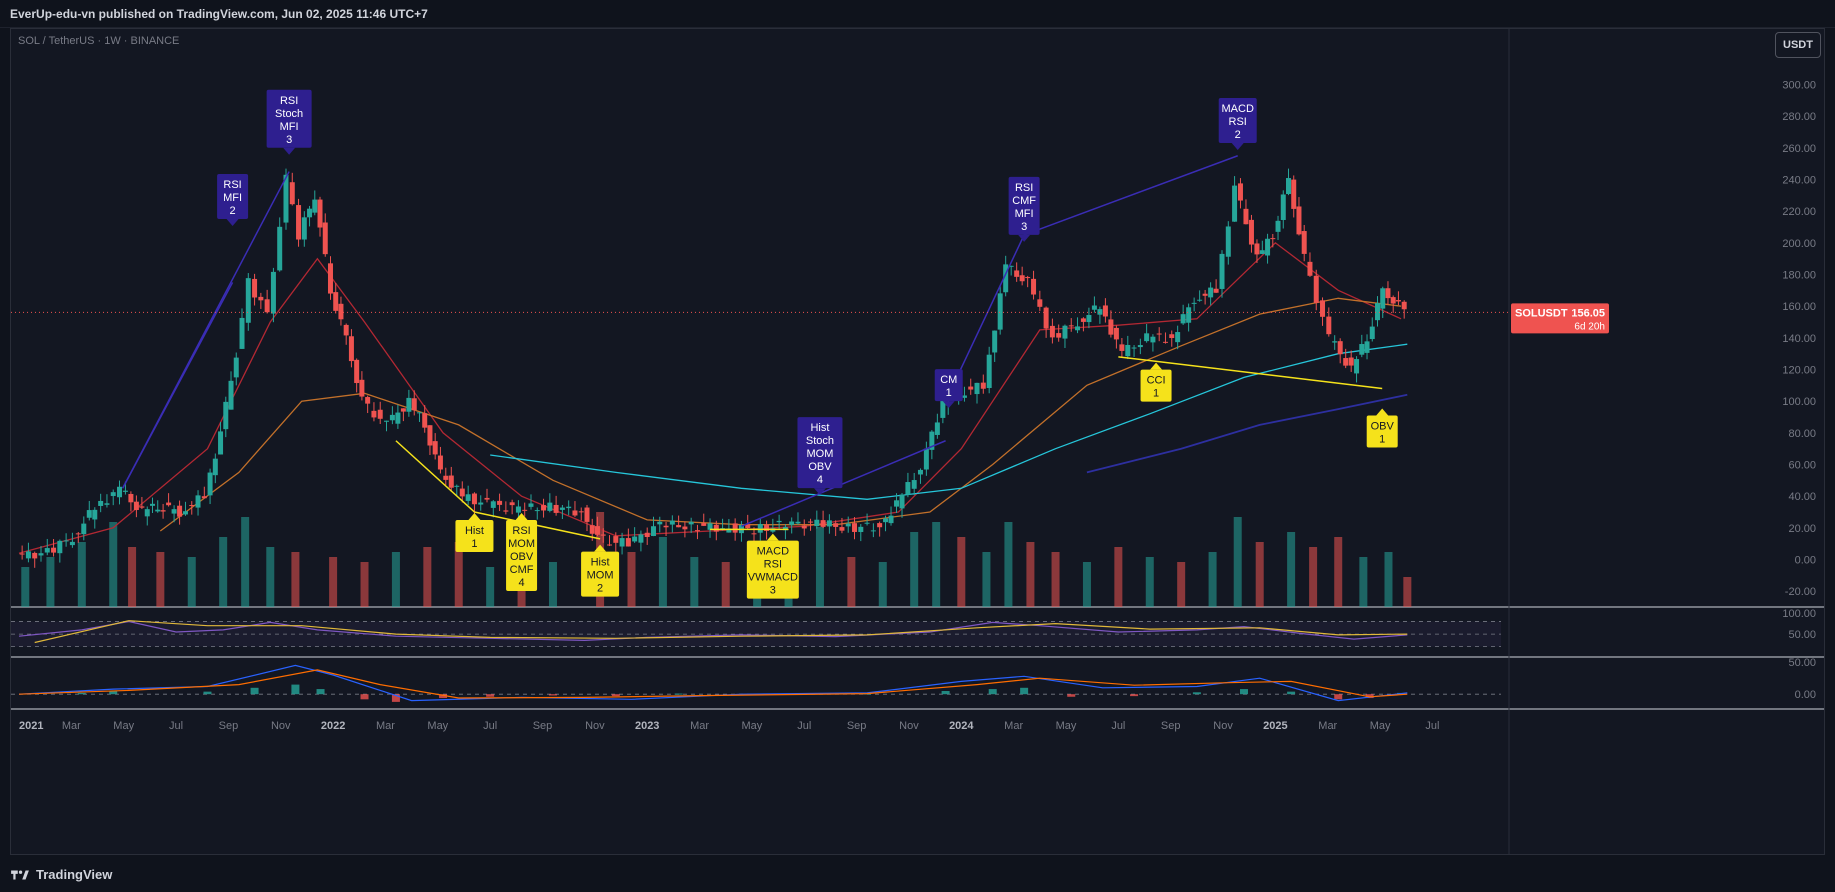  I want to click on time-axis-label: 2023, so click(647, 726).